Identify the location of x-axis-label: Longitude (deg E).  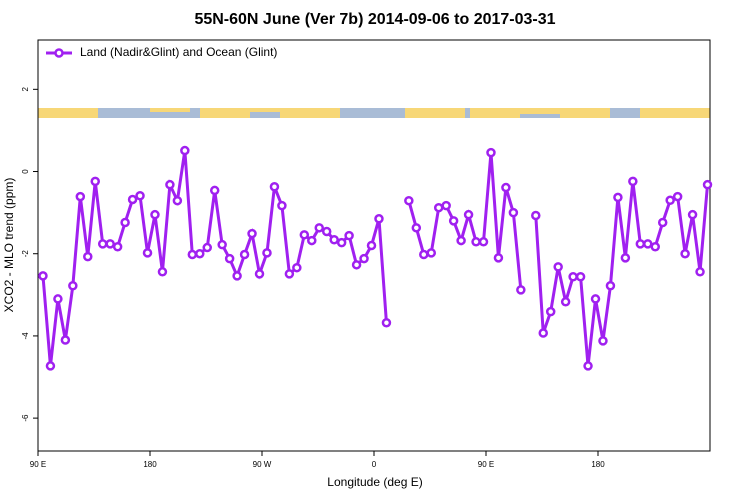
(374, 482).